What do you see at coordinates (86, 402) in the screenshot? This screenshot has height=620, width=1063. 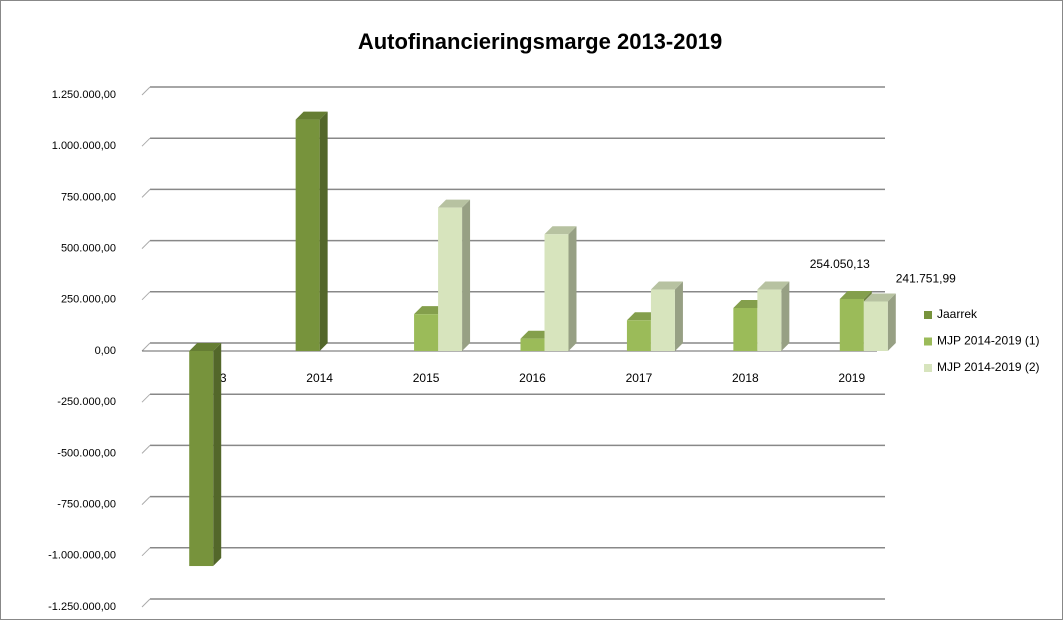 I see `y-tick-label: -250.000,00` at bounding box center [86, 402].